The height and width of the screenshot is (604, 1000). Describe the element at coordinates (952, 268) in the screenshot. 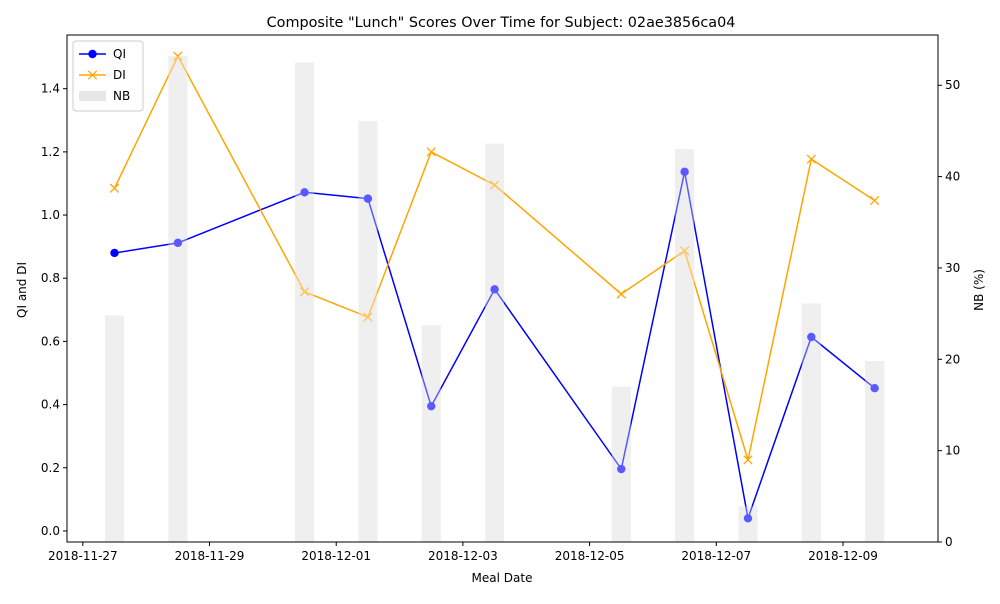

I see `y-right-tick-label: 30` at that location.